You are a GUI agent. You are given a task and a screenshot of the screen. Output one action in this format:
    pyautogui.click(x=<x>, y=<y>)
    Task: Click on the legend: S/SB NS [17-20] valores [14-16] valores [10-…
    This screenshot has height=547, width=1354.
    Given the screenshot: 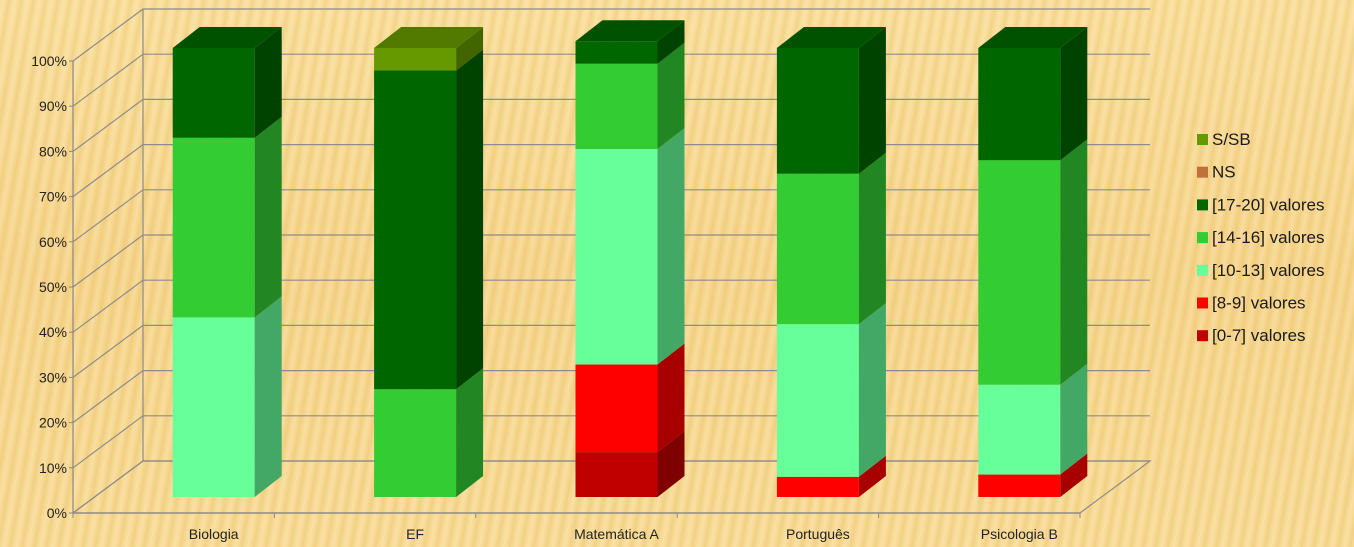 What is the action you would take?
    pyautogui.click(x=1260, y=237)
    